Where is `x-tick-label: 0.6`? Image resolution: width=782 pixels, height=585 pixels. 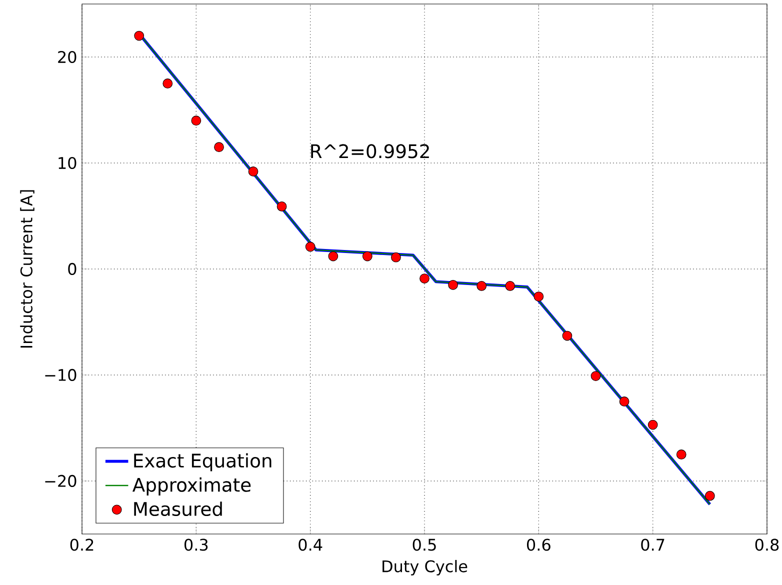
x-tick-label: 0.6 is located at coordinates (538, 544).